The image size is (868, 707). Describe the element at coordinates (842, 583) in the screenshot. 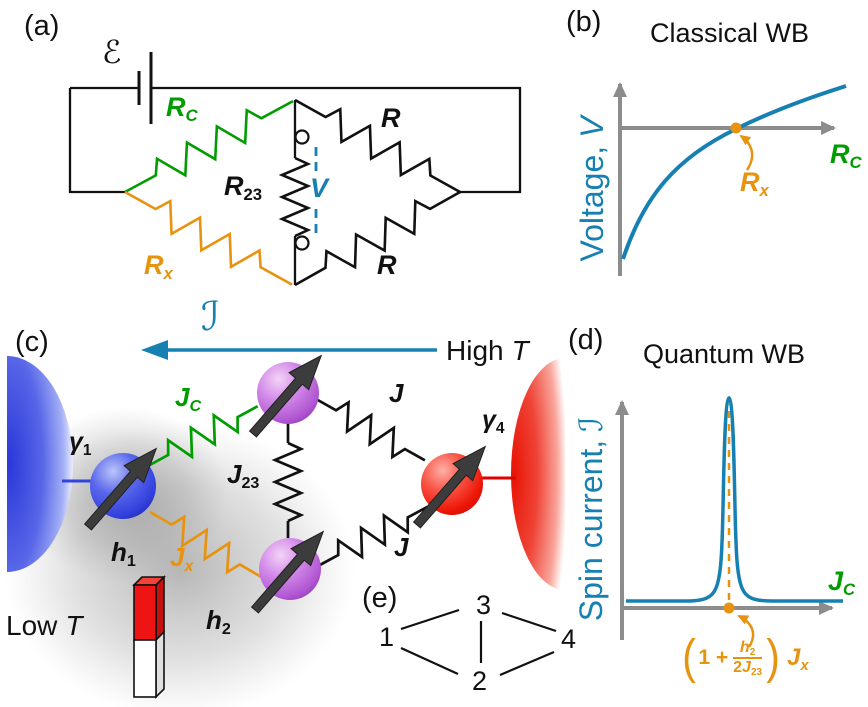

I see `d-xaxis-label: JC` at that location.